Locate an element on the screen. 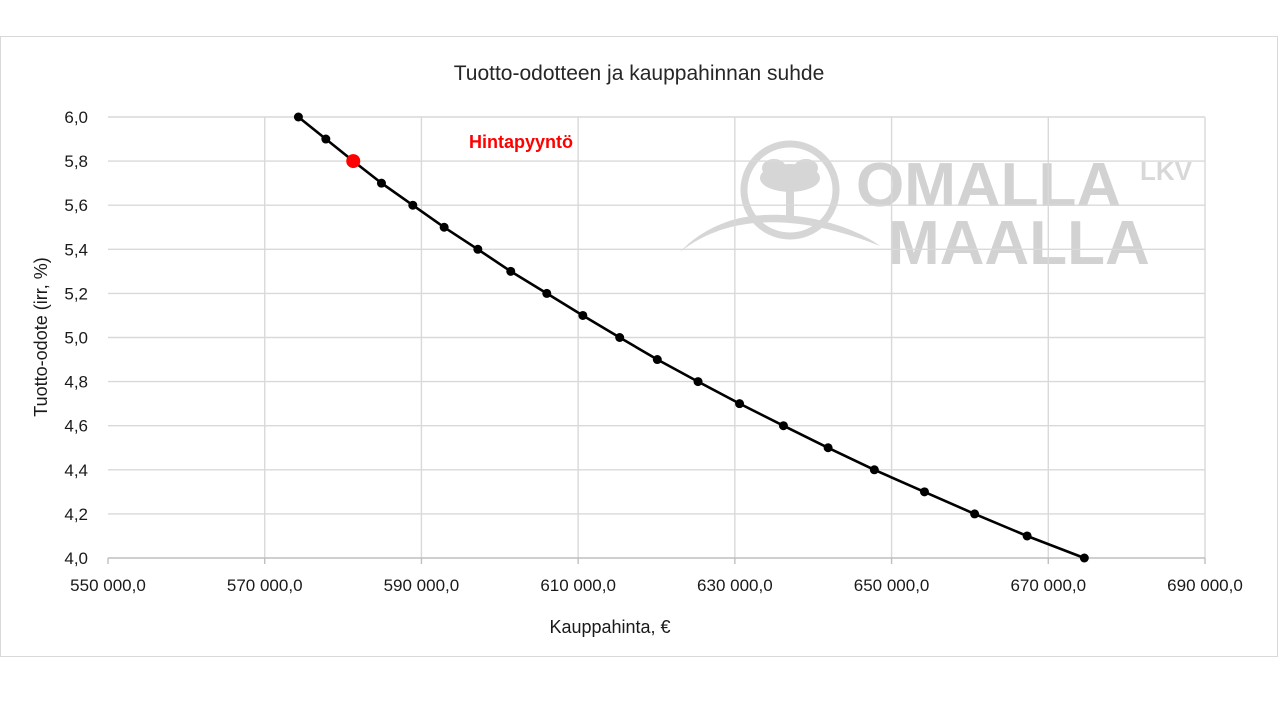 The image size is (1280, 720). y-tick-label: 4,0 is located at coordinates (76, 558).